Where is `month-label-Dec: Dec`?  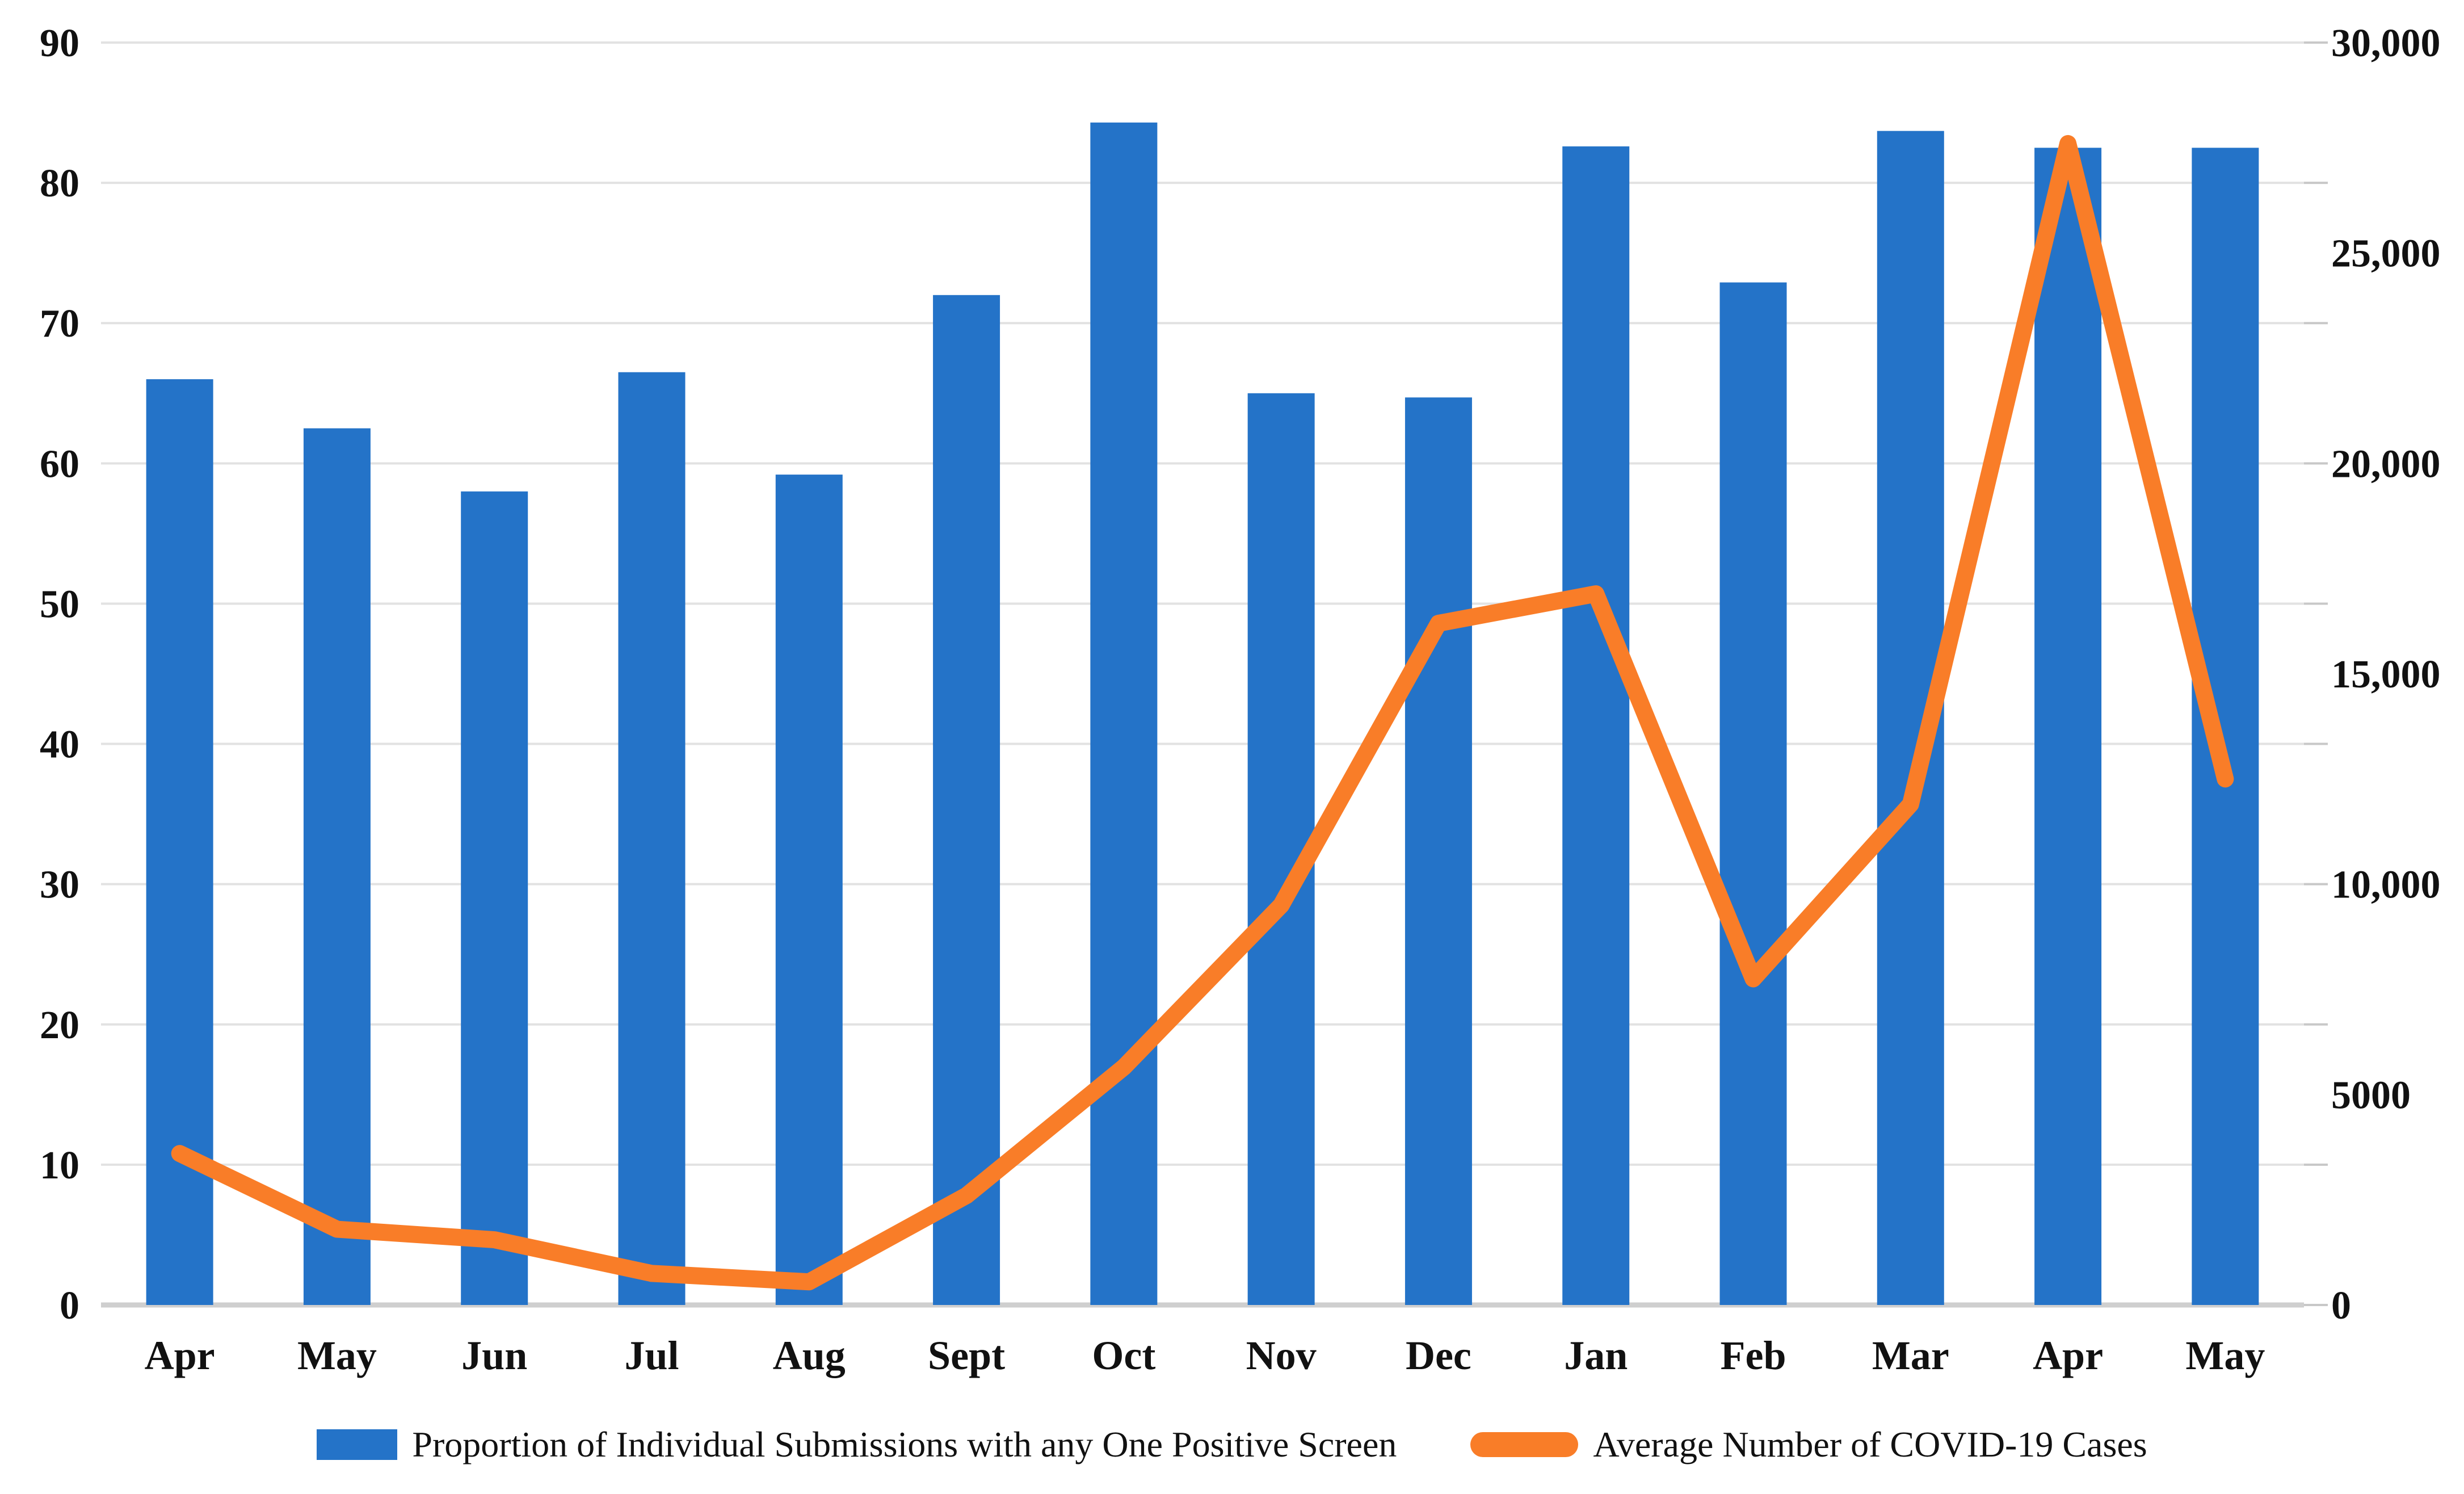
month-label-Dec: Dec is located at coordinates (1438, 1355).